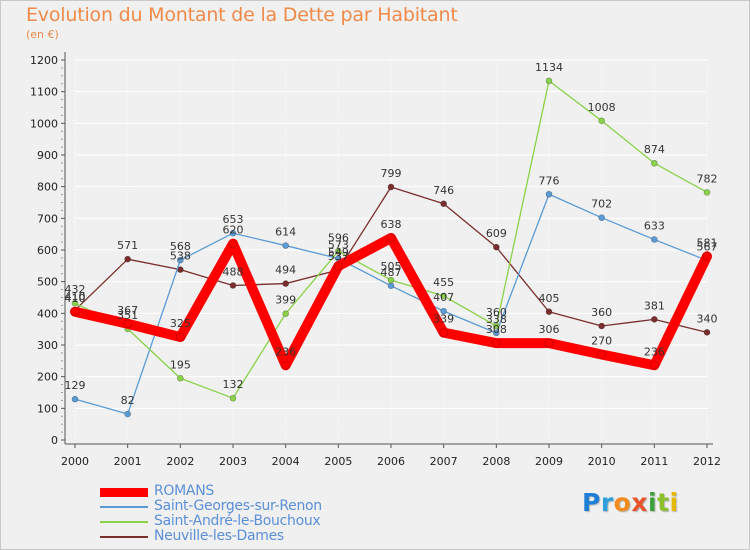 This screenshot has height=550, width=750. Describe the element at coordinates (286, 461) in the screenshot. I see `x-tick-label: 2004` at that location.